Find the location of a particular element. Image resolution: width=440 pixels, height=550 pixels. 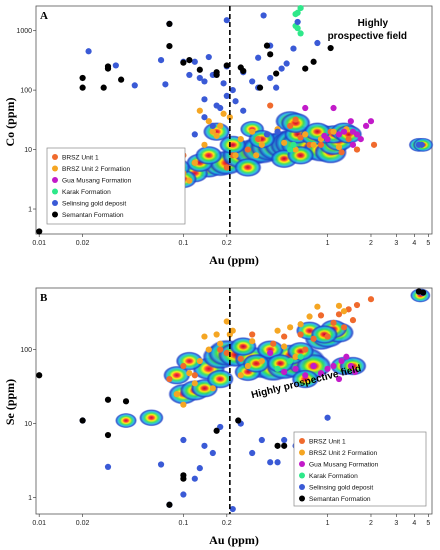

x-tick-label: 5 is located at coordinates (428, 243).